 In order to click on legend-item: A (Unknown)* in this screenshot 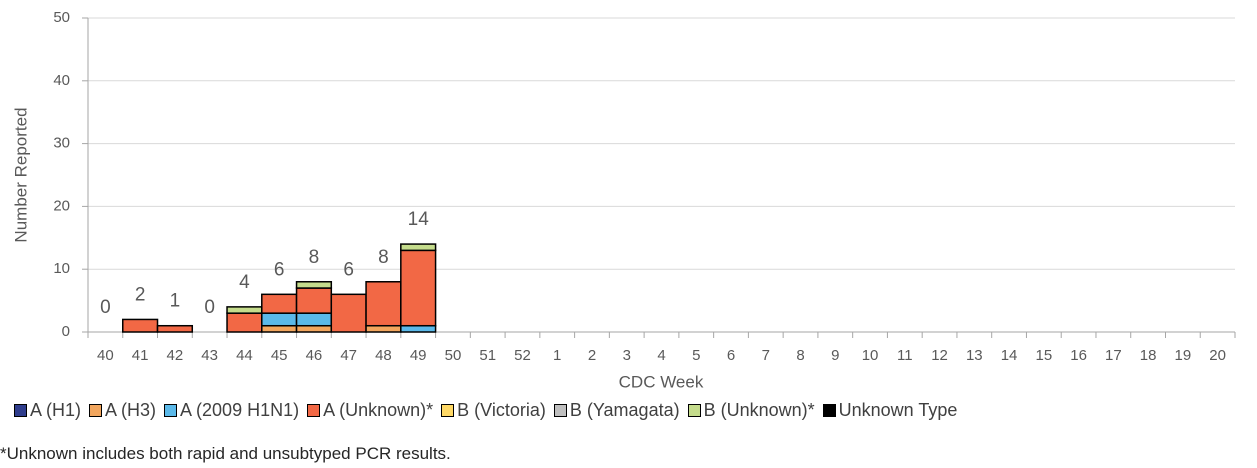, I will do `click(370, 410)`.